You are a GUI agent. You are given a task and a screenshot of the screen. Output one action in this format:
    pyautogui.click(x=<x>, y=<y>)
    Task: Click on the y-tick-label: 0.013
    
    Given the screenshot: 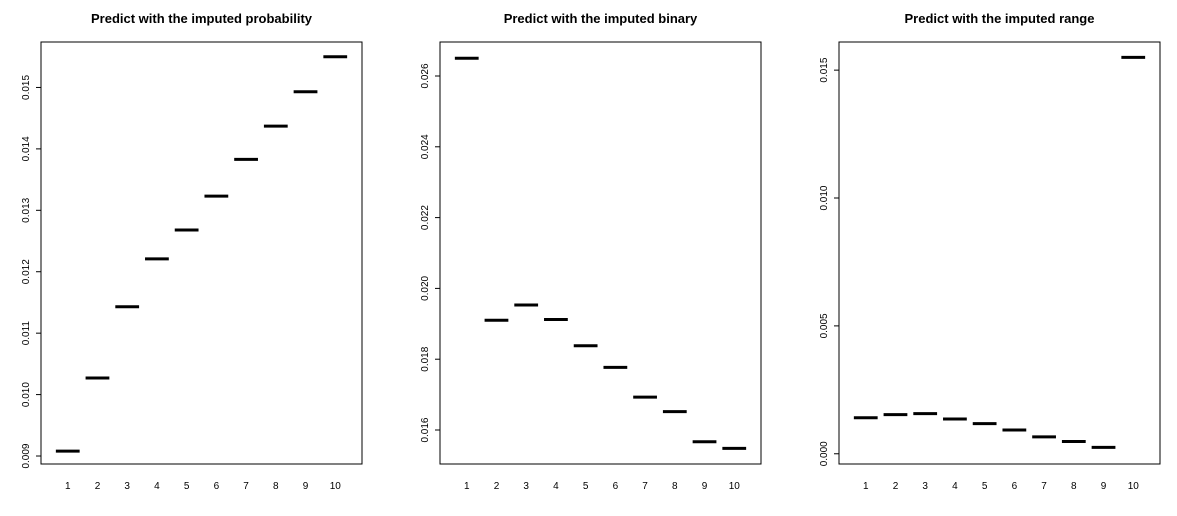 What is the action you would take?
    pyautogui.click(x=26, y=209)
    